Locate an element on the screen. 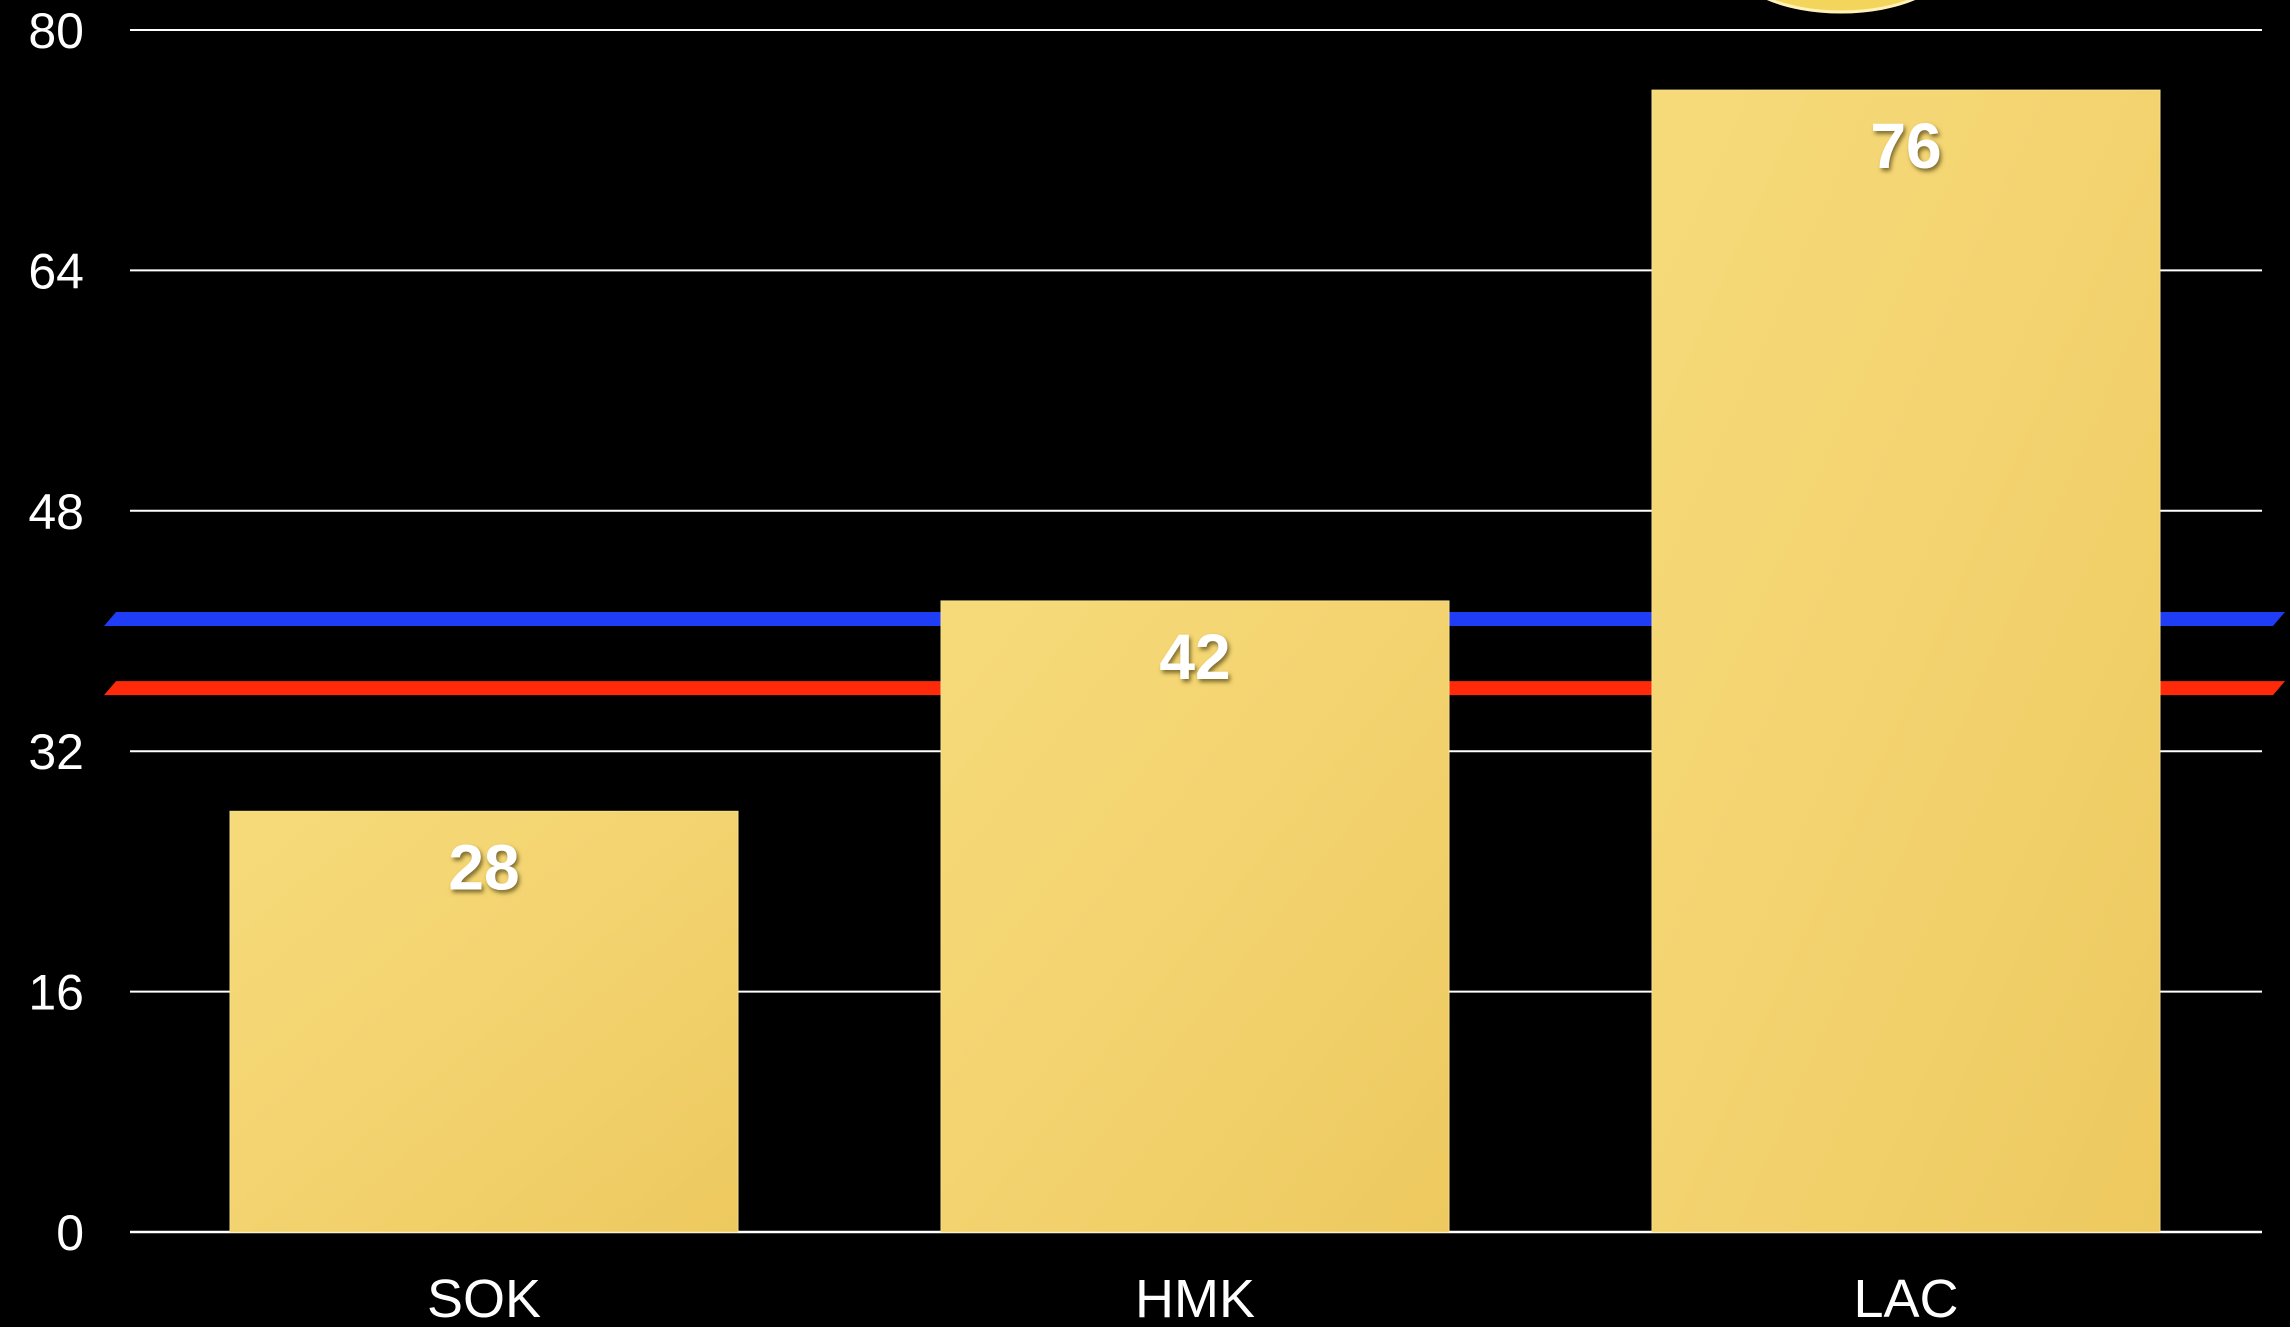 Image resolution: width=2290 pixels, height=1327 pixels. y-tick-label-80: 80 is located at coordinates (56, 31).